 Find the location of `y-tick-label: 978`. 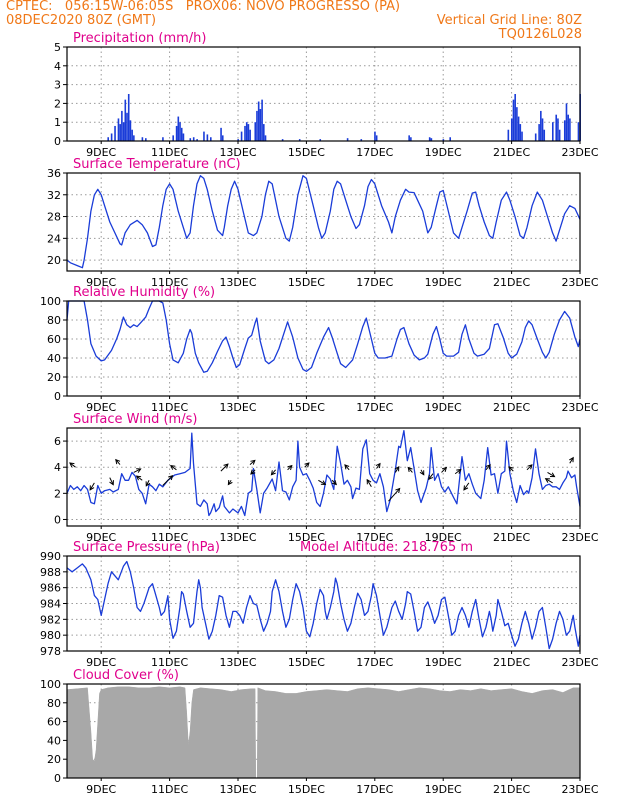

y-tick-label: 978 is located at coordinates (50, 651).